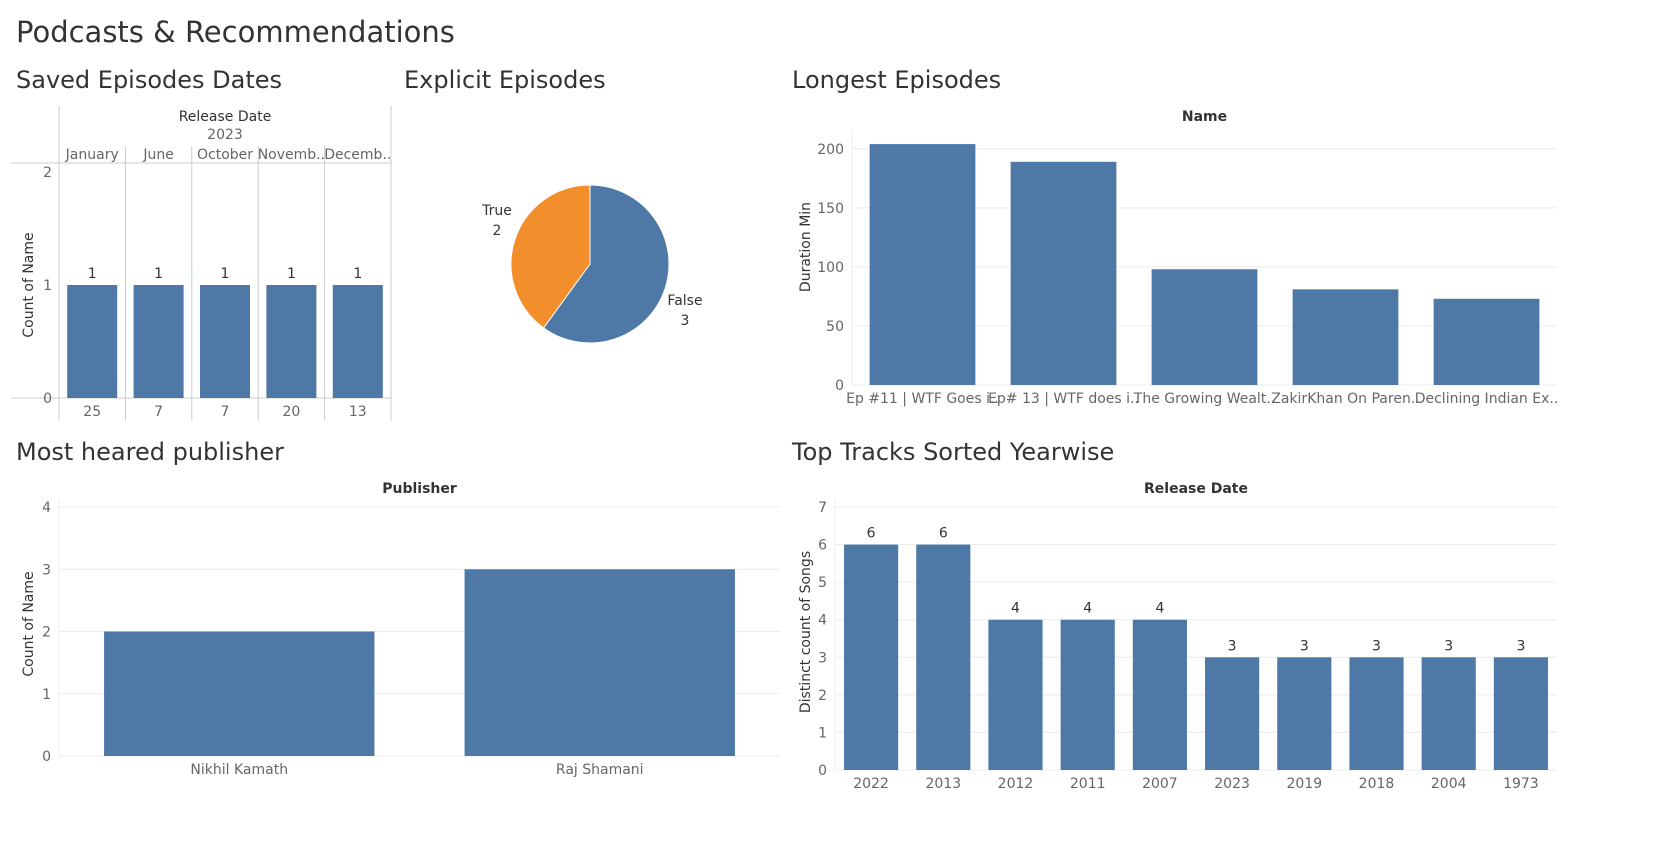 Image resolution: width=1657 pixels, height=851 pixels. Describe the element at coordinates (922, 399) in the screenshot. I see `category-label: Ep #11 | WTF Goes i..` at that location.